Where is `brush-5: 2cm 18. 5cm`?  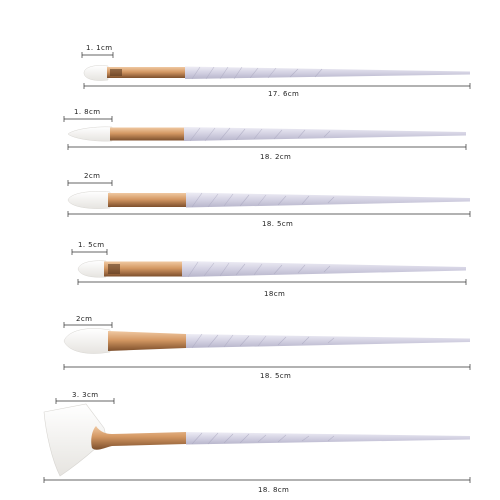
brush-5: 2cm 18. 5cm is located at coordinates (267, 347).